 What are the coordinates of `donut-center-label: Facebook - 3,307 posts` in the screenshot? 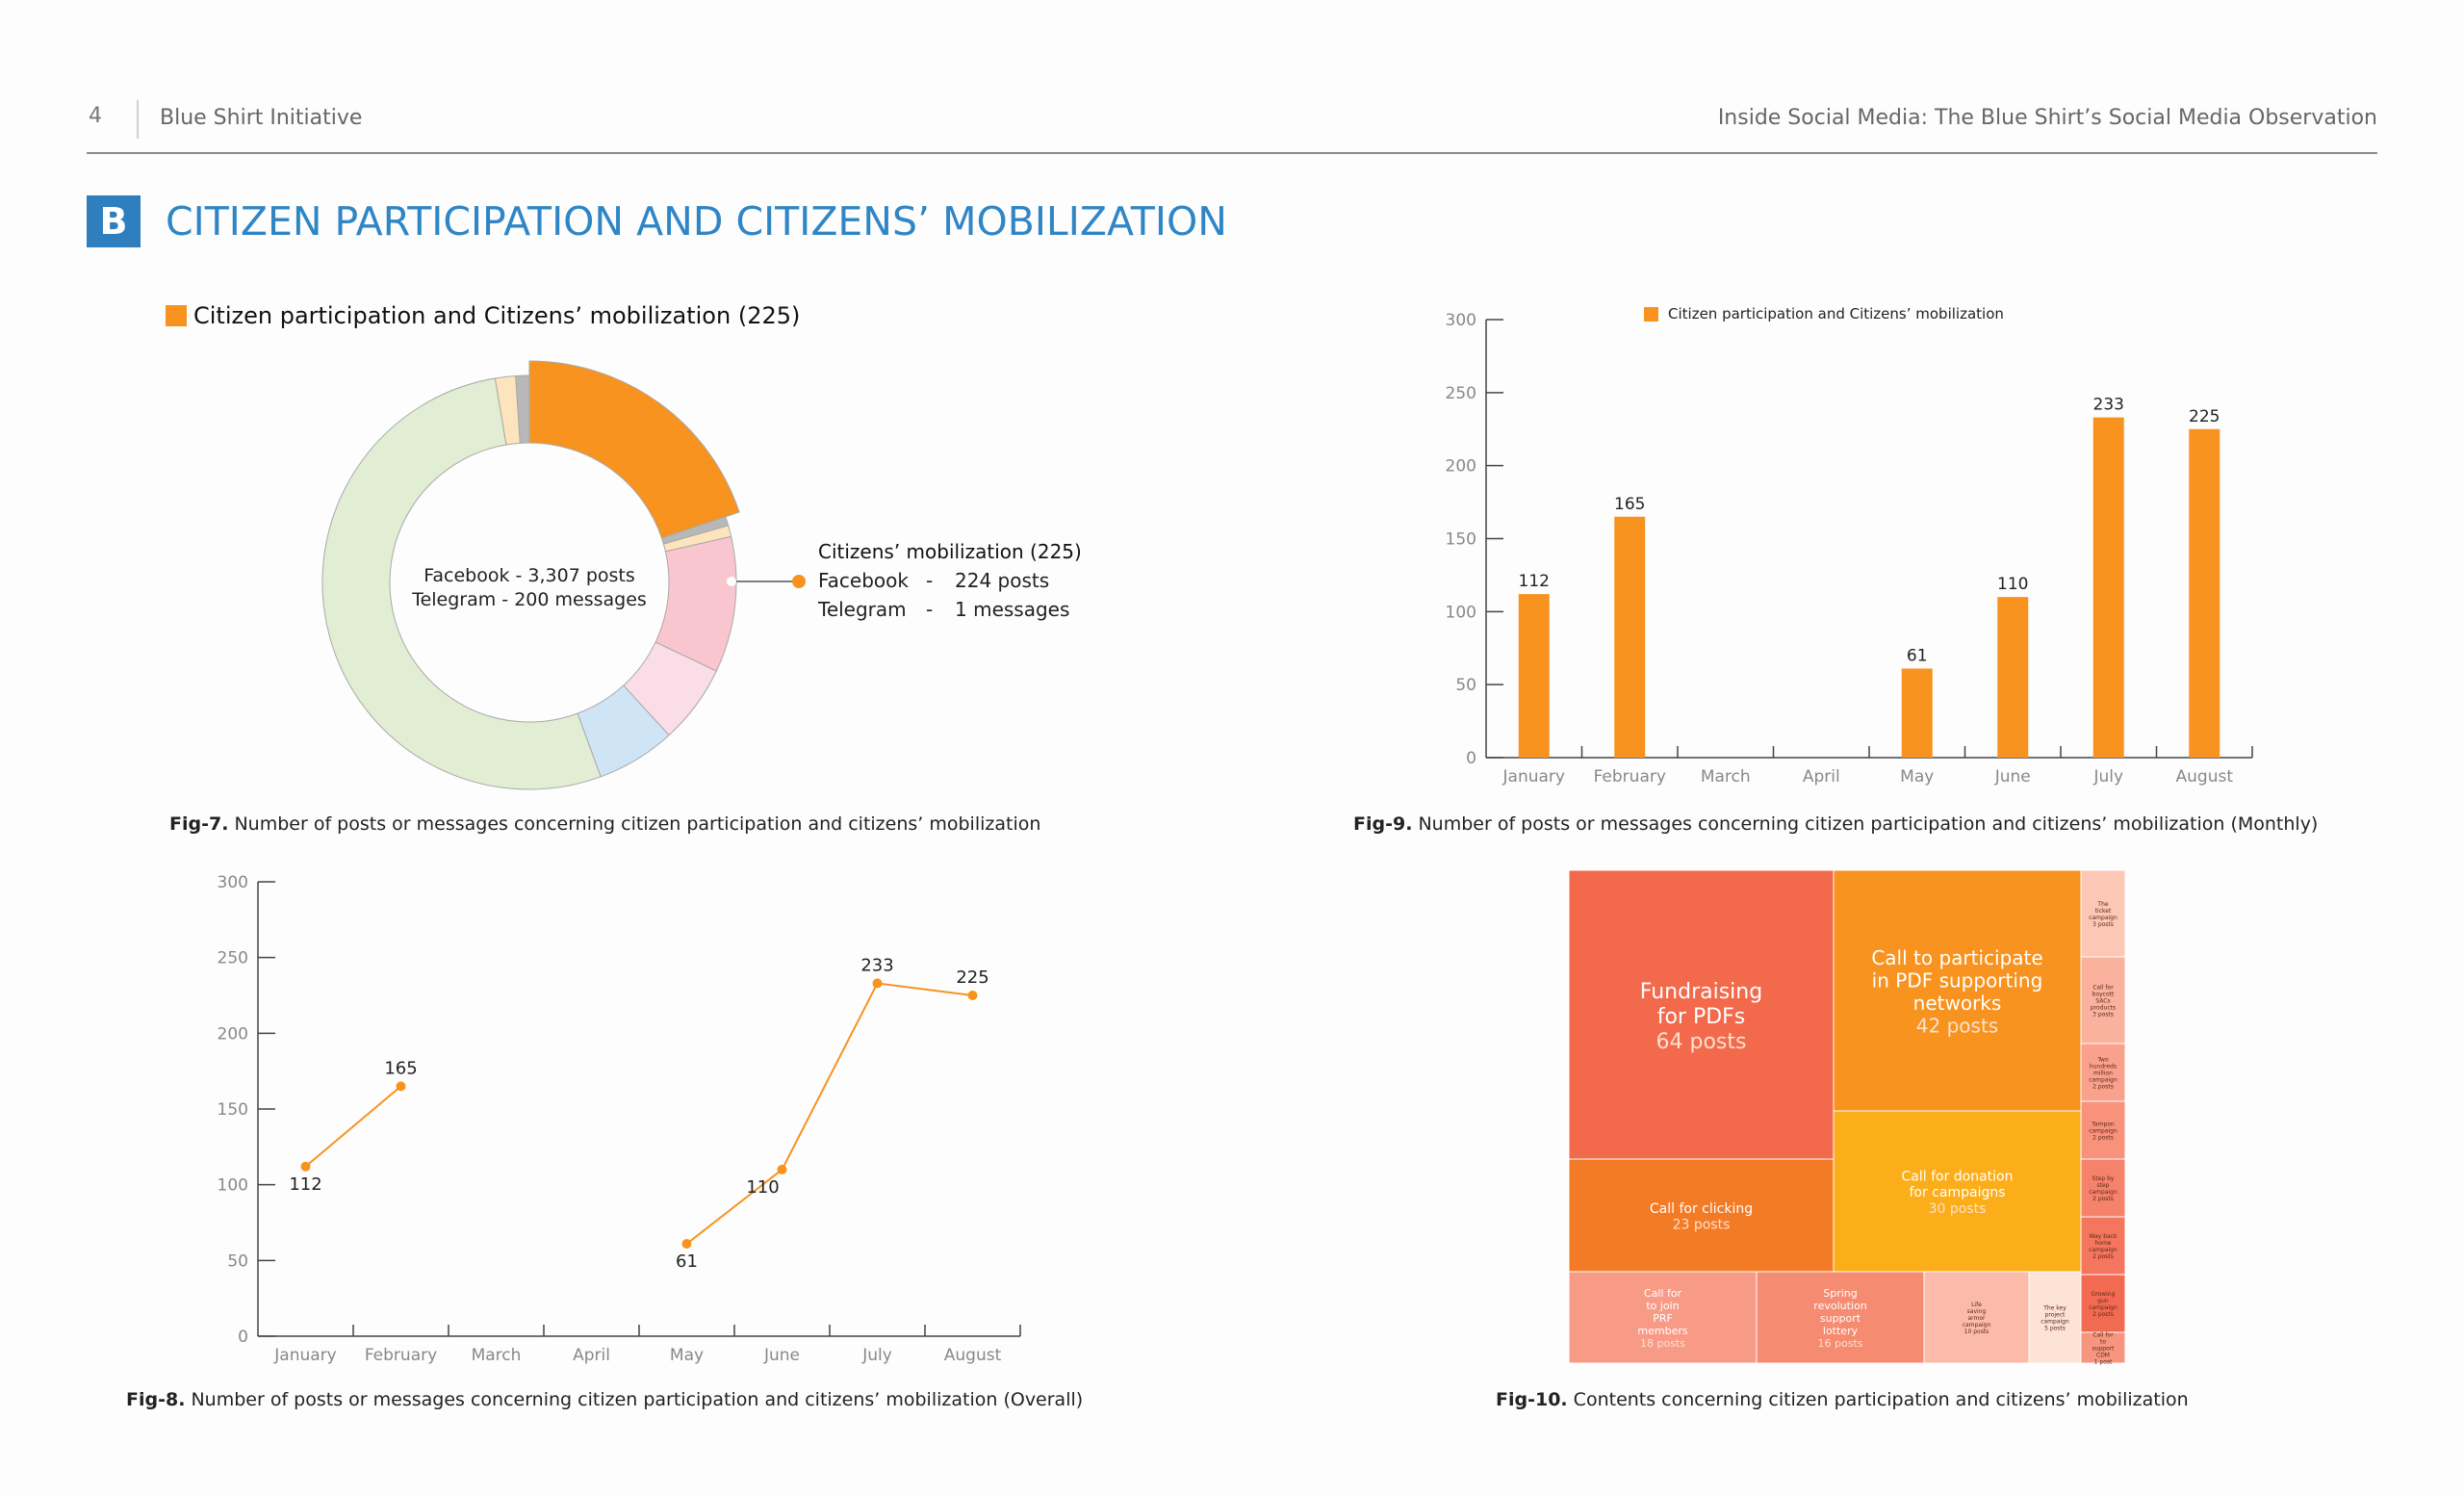 It's located at (529, 575).